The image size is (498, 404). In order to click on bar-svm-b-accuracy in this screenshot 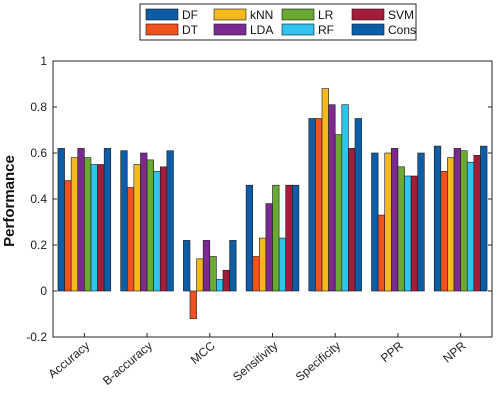, I will do `click(163, 229)`.